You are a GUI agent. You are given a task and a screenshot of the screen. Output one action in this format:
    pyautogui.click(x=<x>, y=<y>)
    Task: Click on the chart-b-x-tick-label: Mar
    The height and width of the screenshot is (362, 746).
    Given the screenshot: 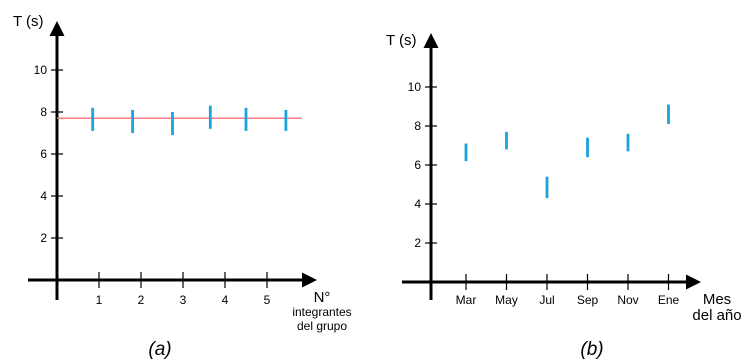 What is the action you would take?
    pyautogui.click(x=466, y=300)
    